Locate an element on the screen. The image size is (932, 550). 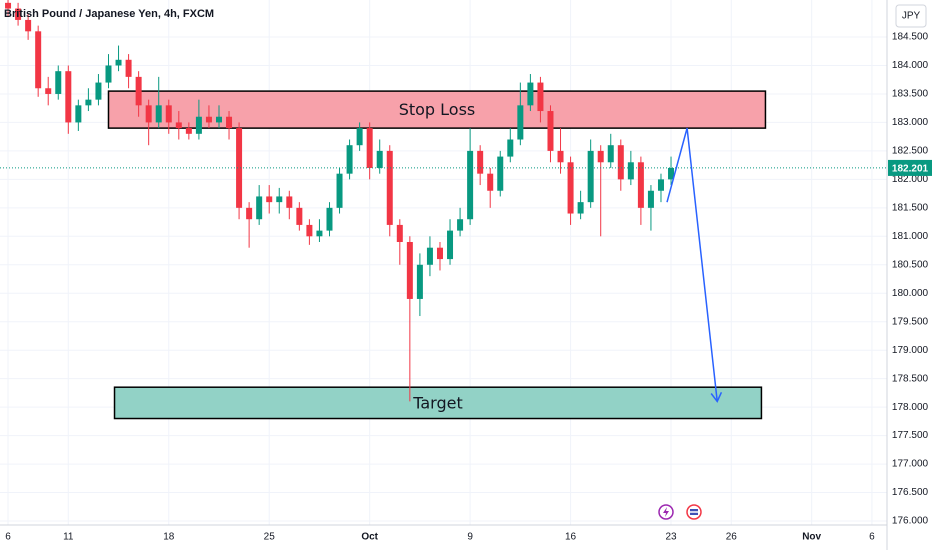
x-tick-label: 6 is located at coordinates (8, 537).